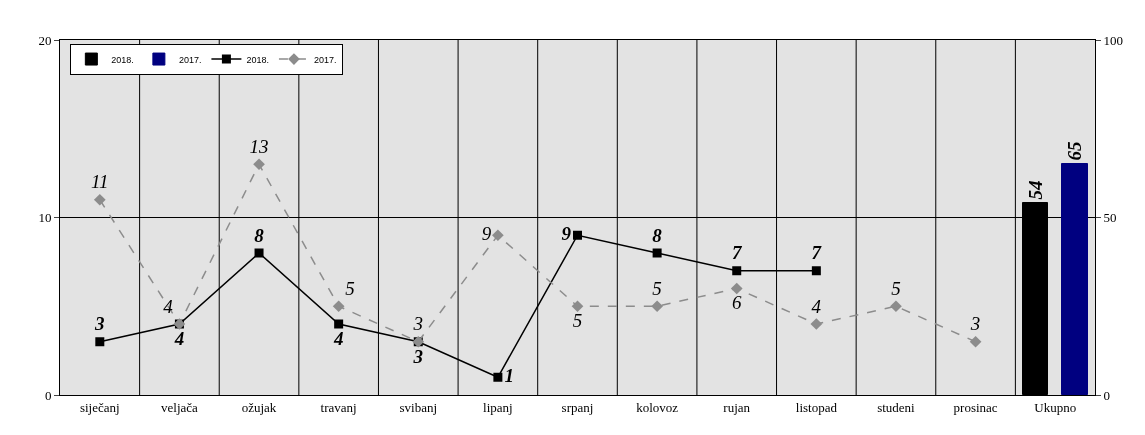 The height and width of the screenshot is (435, 1145). Describe the element at coordinates (736, 303) in the screenshot. I see `data-label: 6` at that location.